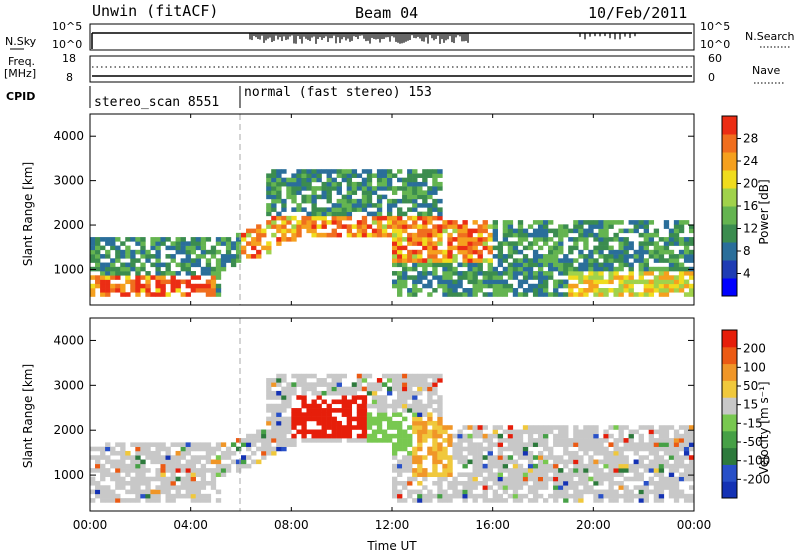 The width and height of the screenshot is (800, 554). Describe the element at coordinates (753, 423) in the screenshot. I see `colorbar-tick-label: -15` at that location.